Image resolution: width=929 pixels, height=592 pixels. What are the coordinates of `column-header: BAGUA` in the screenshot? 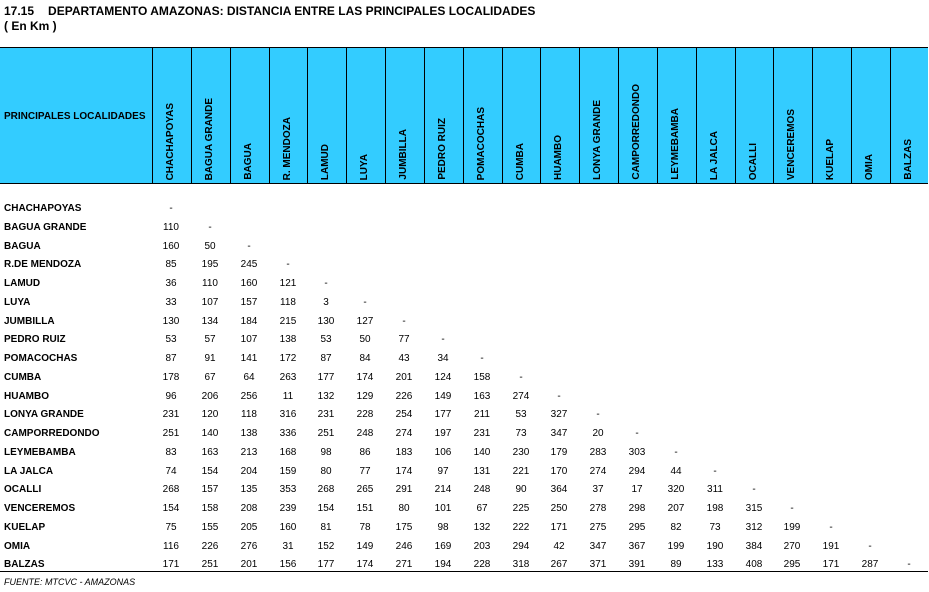 It's located at (248, 161).